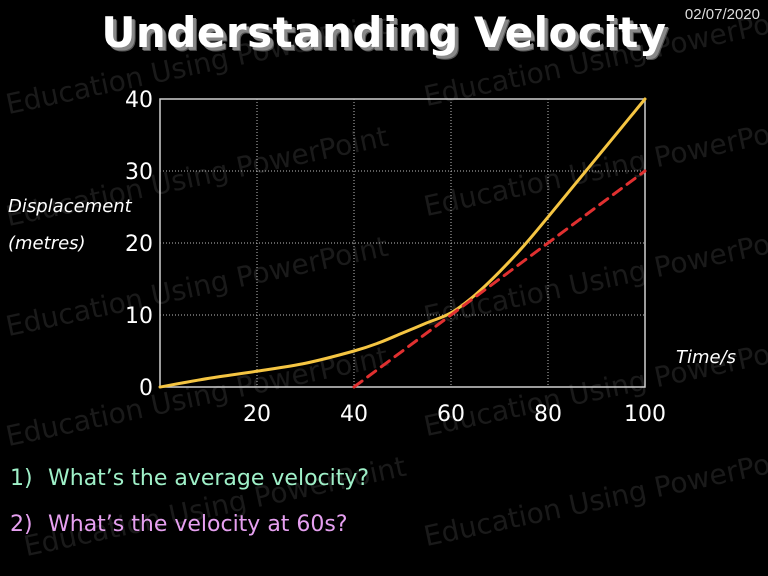  What do you see at coordinates (139, 100) in the screenshot?
I see `y-tick-label: 40` at bounding box center [139, 100].